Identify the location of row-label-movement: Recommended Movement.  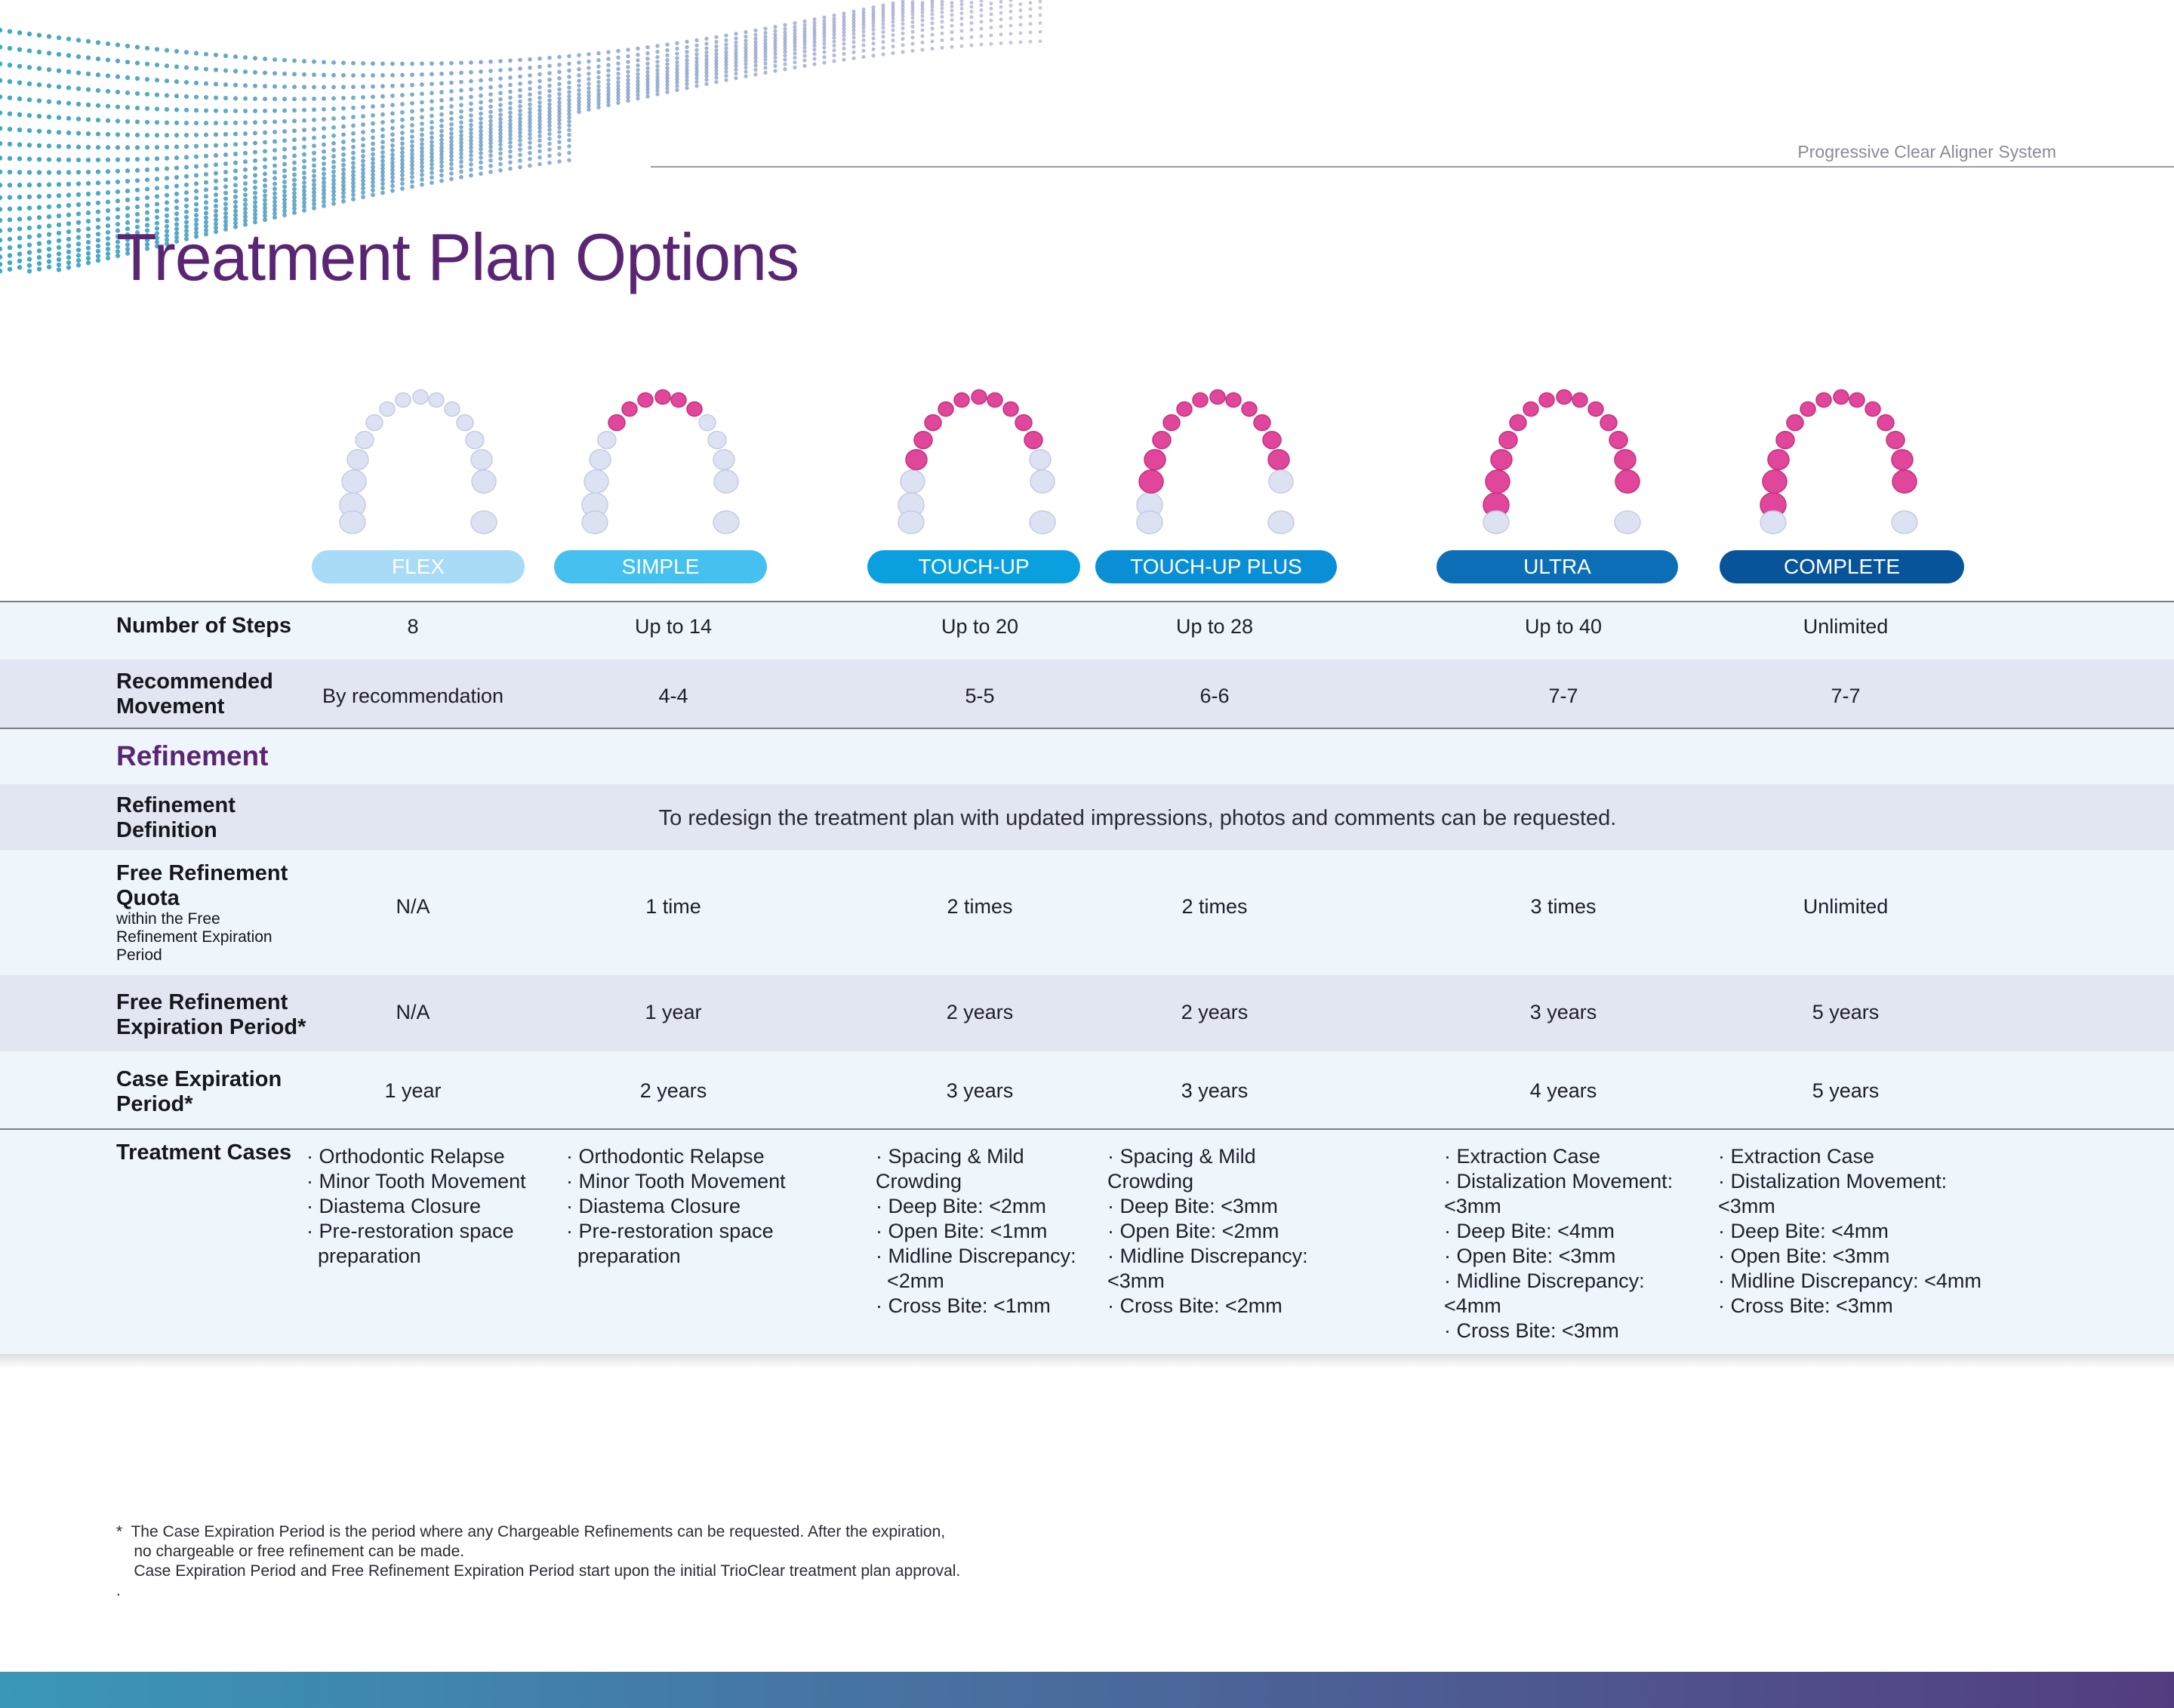
(194, 694).